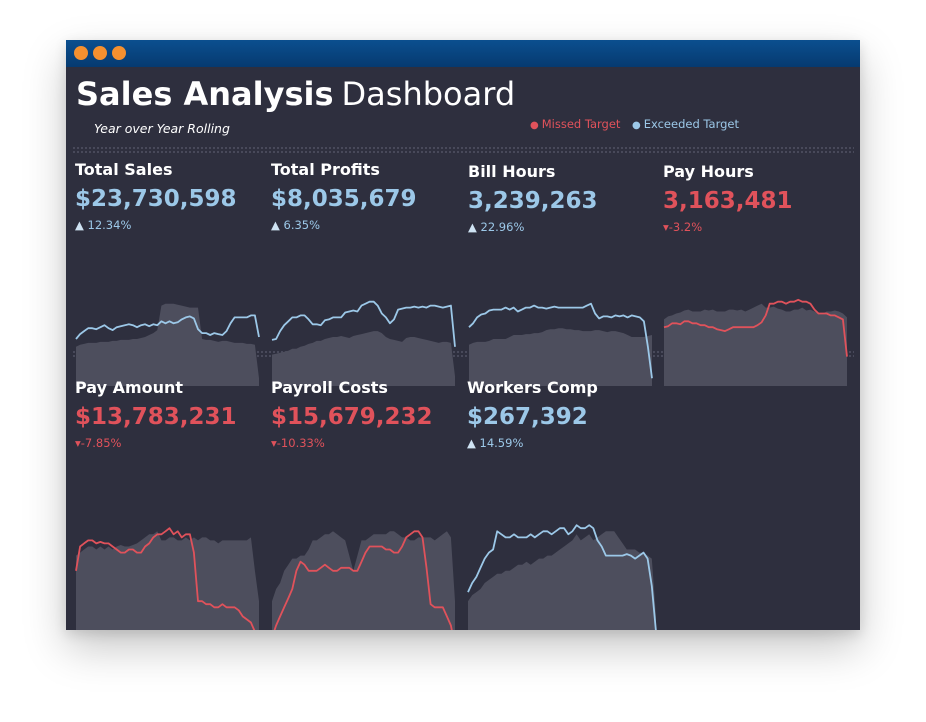 The image size is (926, 722). Describe the element at coordinates (708, 171) in the screenshot. I see `kpi-title: Pay Hours` at that location.